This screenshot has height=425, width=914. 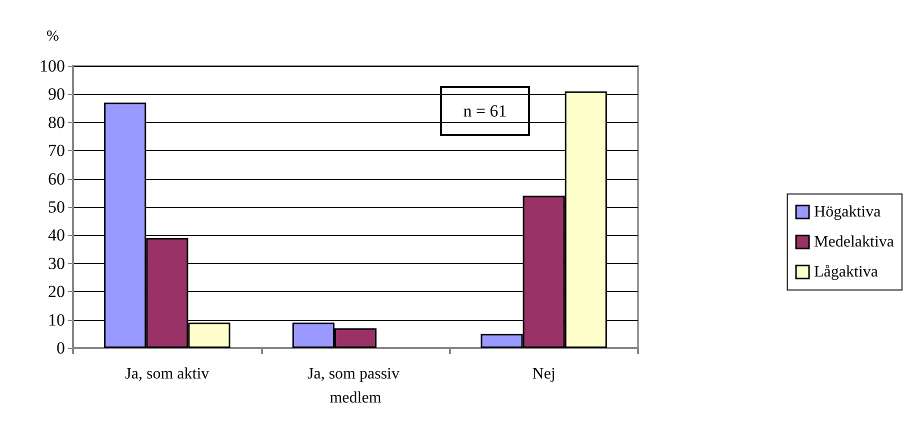 I want to click on legend-label: Högaktiva, so click(x=847, y=212).